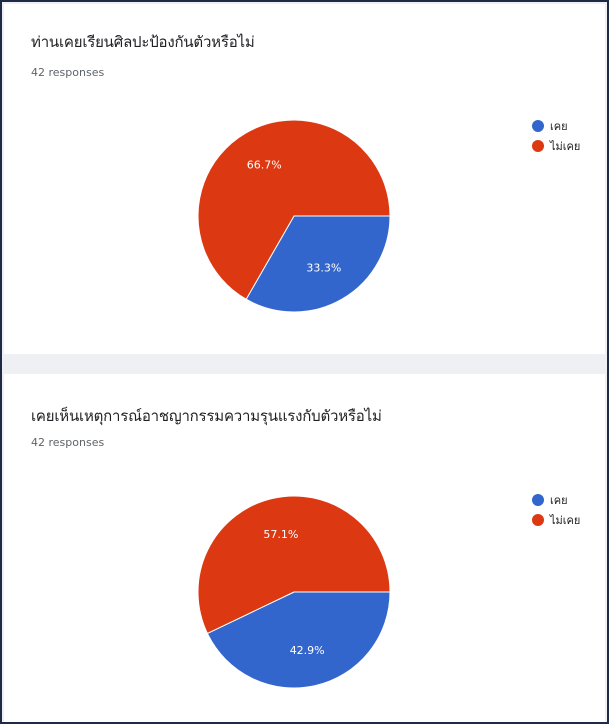 The image size is (609, 724). I want to click on slice-value-label: 66.7%, so click(264, 164).